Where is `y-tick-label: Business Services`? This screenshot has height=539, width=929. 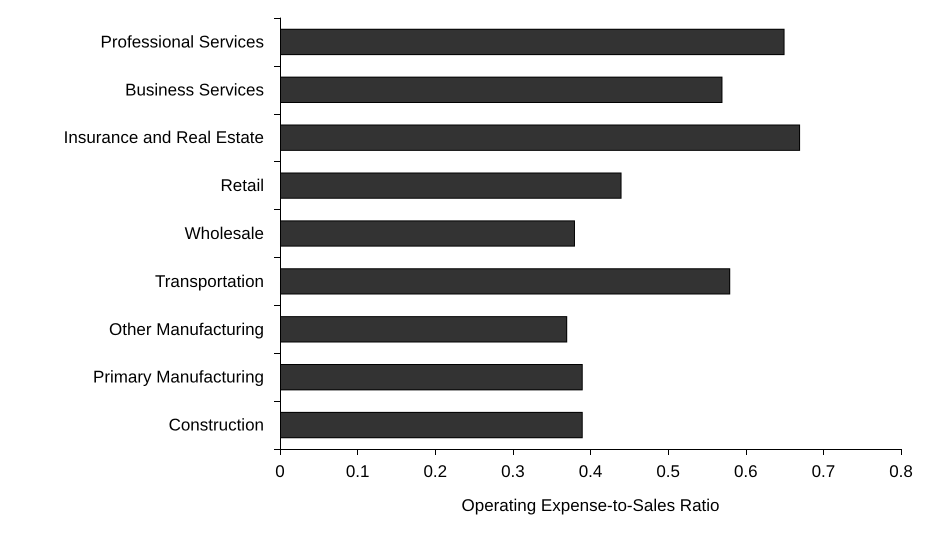
y-tick-label: Business Services is located at coordinates (194, 90).